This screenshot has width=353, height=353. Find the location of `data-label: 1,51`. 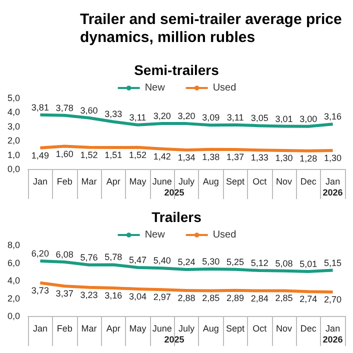

data-label: 1,51 is located at coordinates (113, 155).